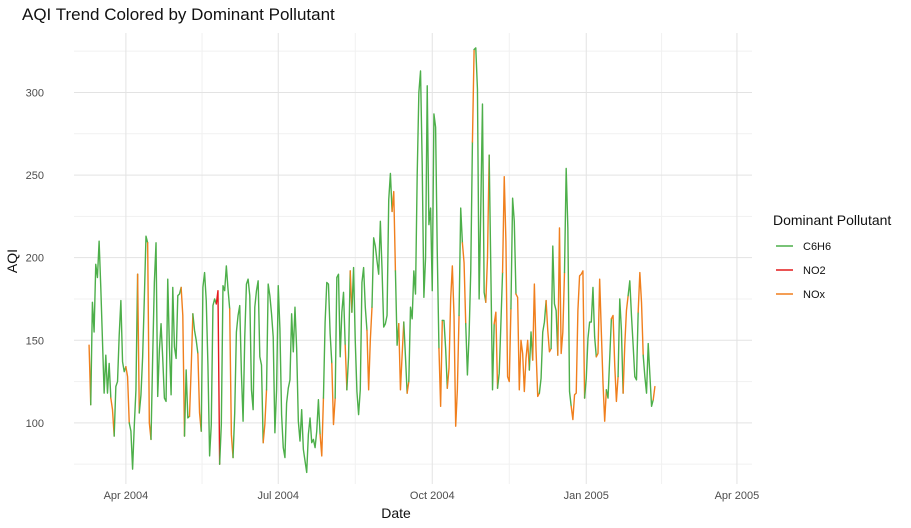  Describe the element at coordinates (737, 496) in the screenshot. I see `x-tick-label: Apr 2005` at that location.